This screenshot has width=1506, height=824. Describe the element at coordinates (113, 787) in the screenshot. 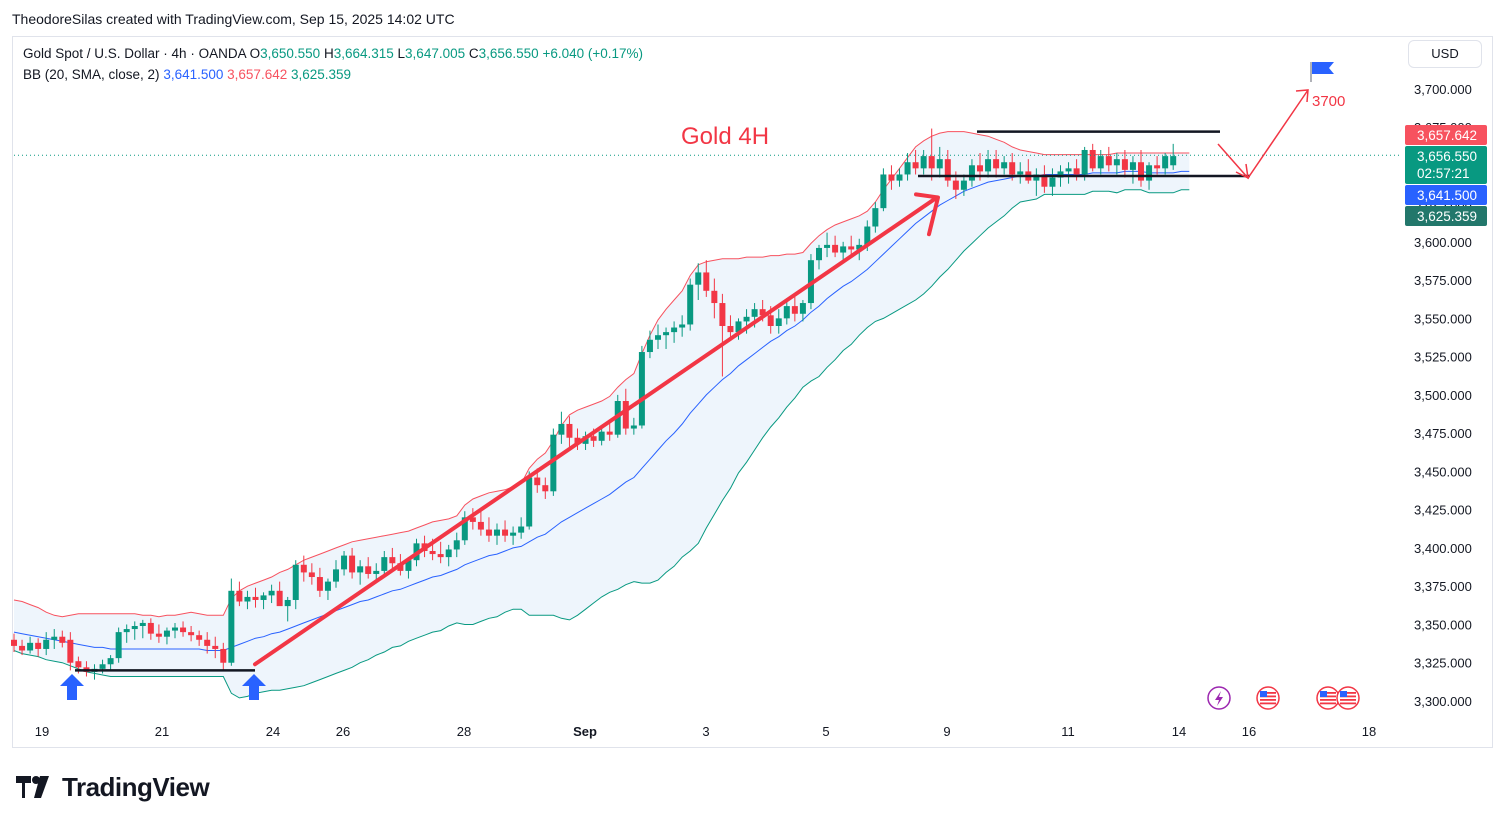

I see `tradingview-logo: TradingView` at that location.